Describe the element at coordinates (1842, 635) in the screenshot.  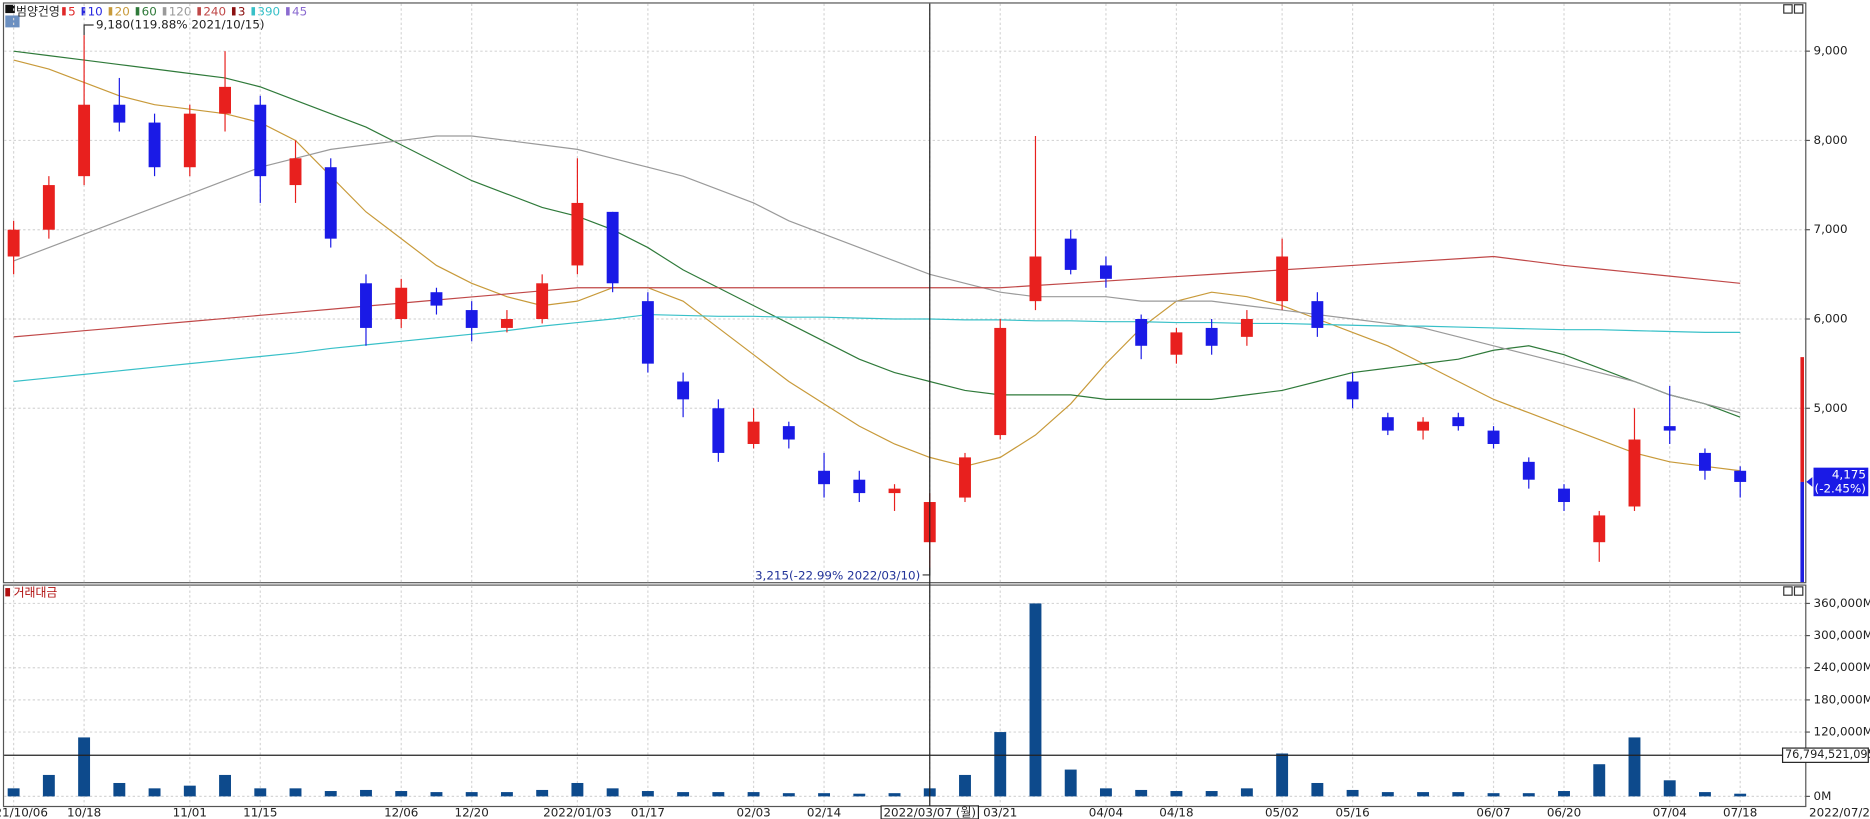
I see `y-tick-label: 300,000M` at that location.